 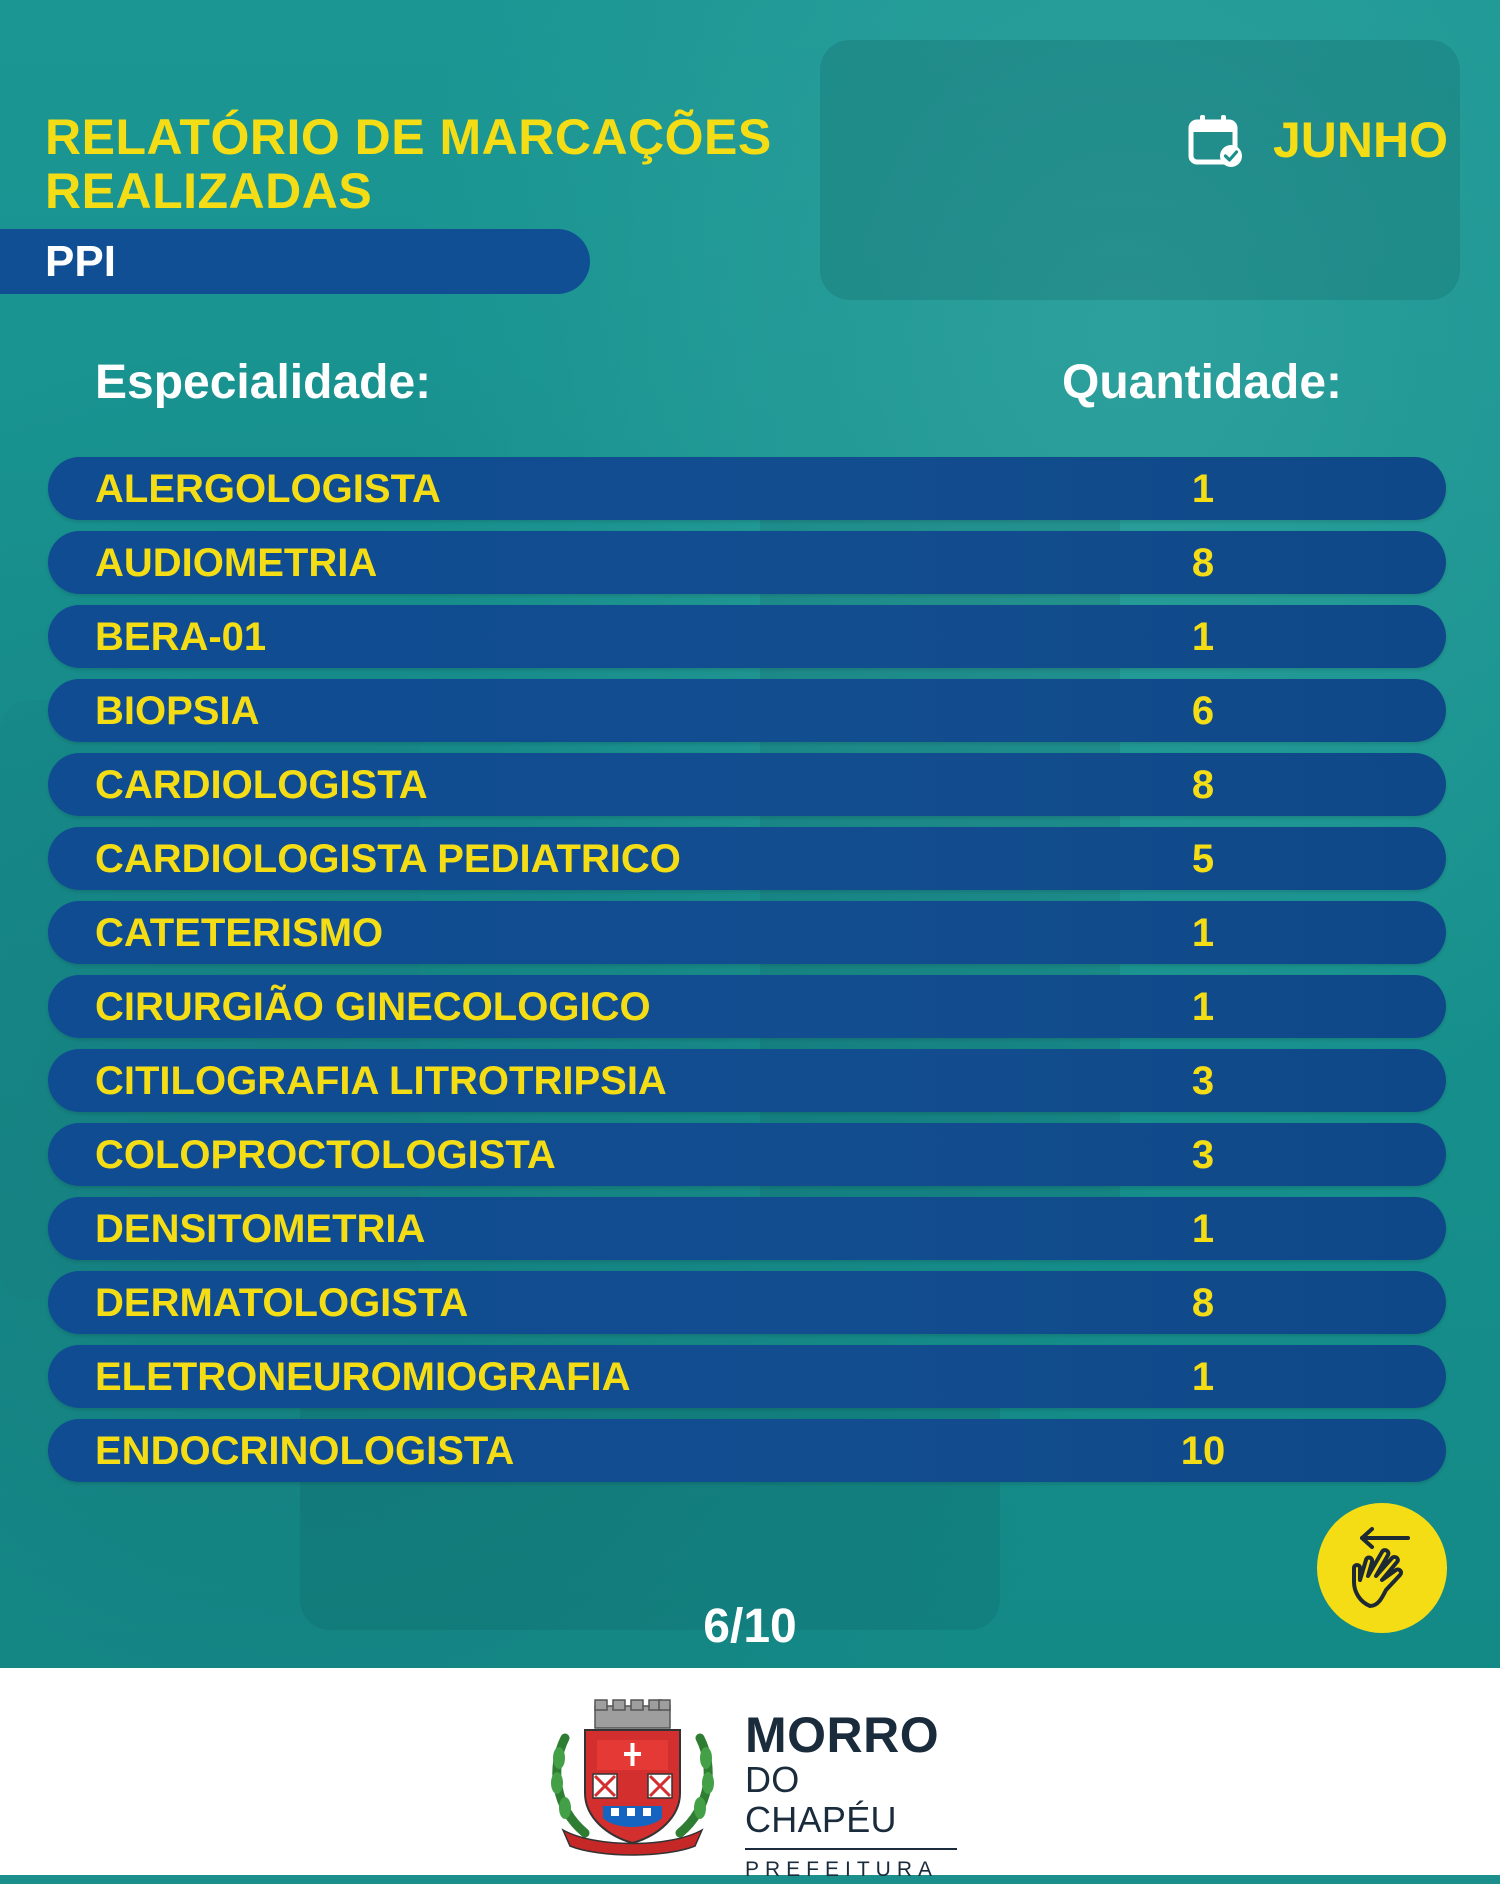 I want to click on table-row: DERMATOLOGISTA 8, so click(x=747, y=1302).